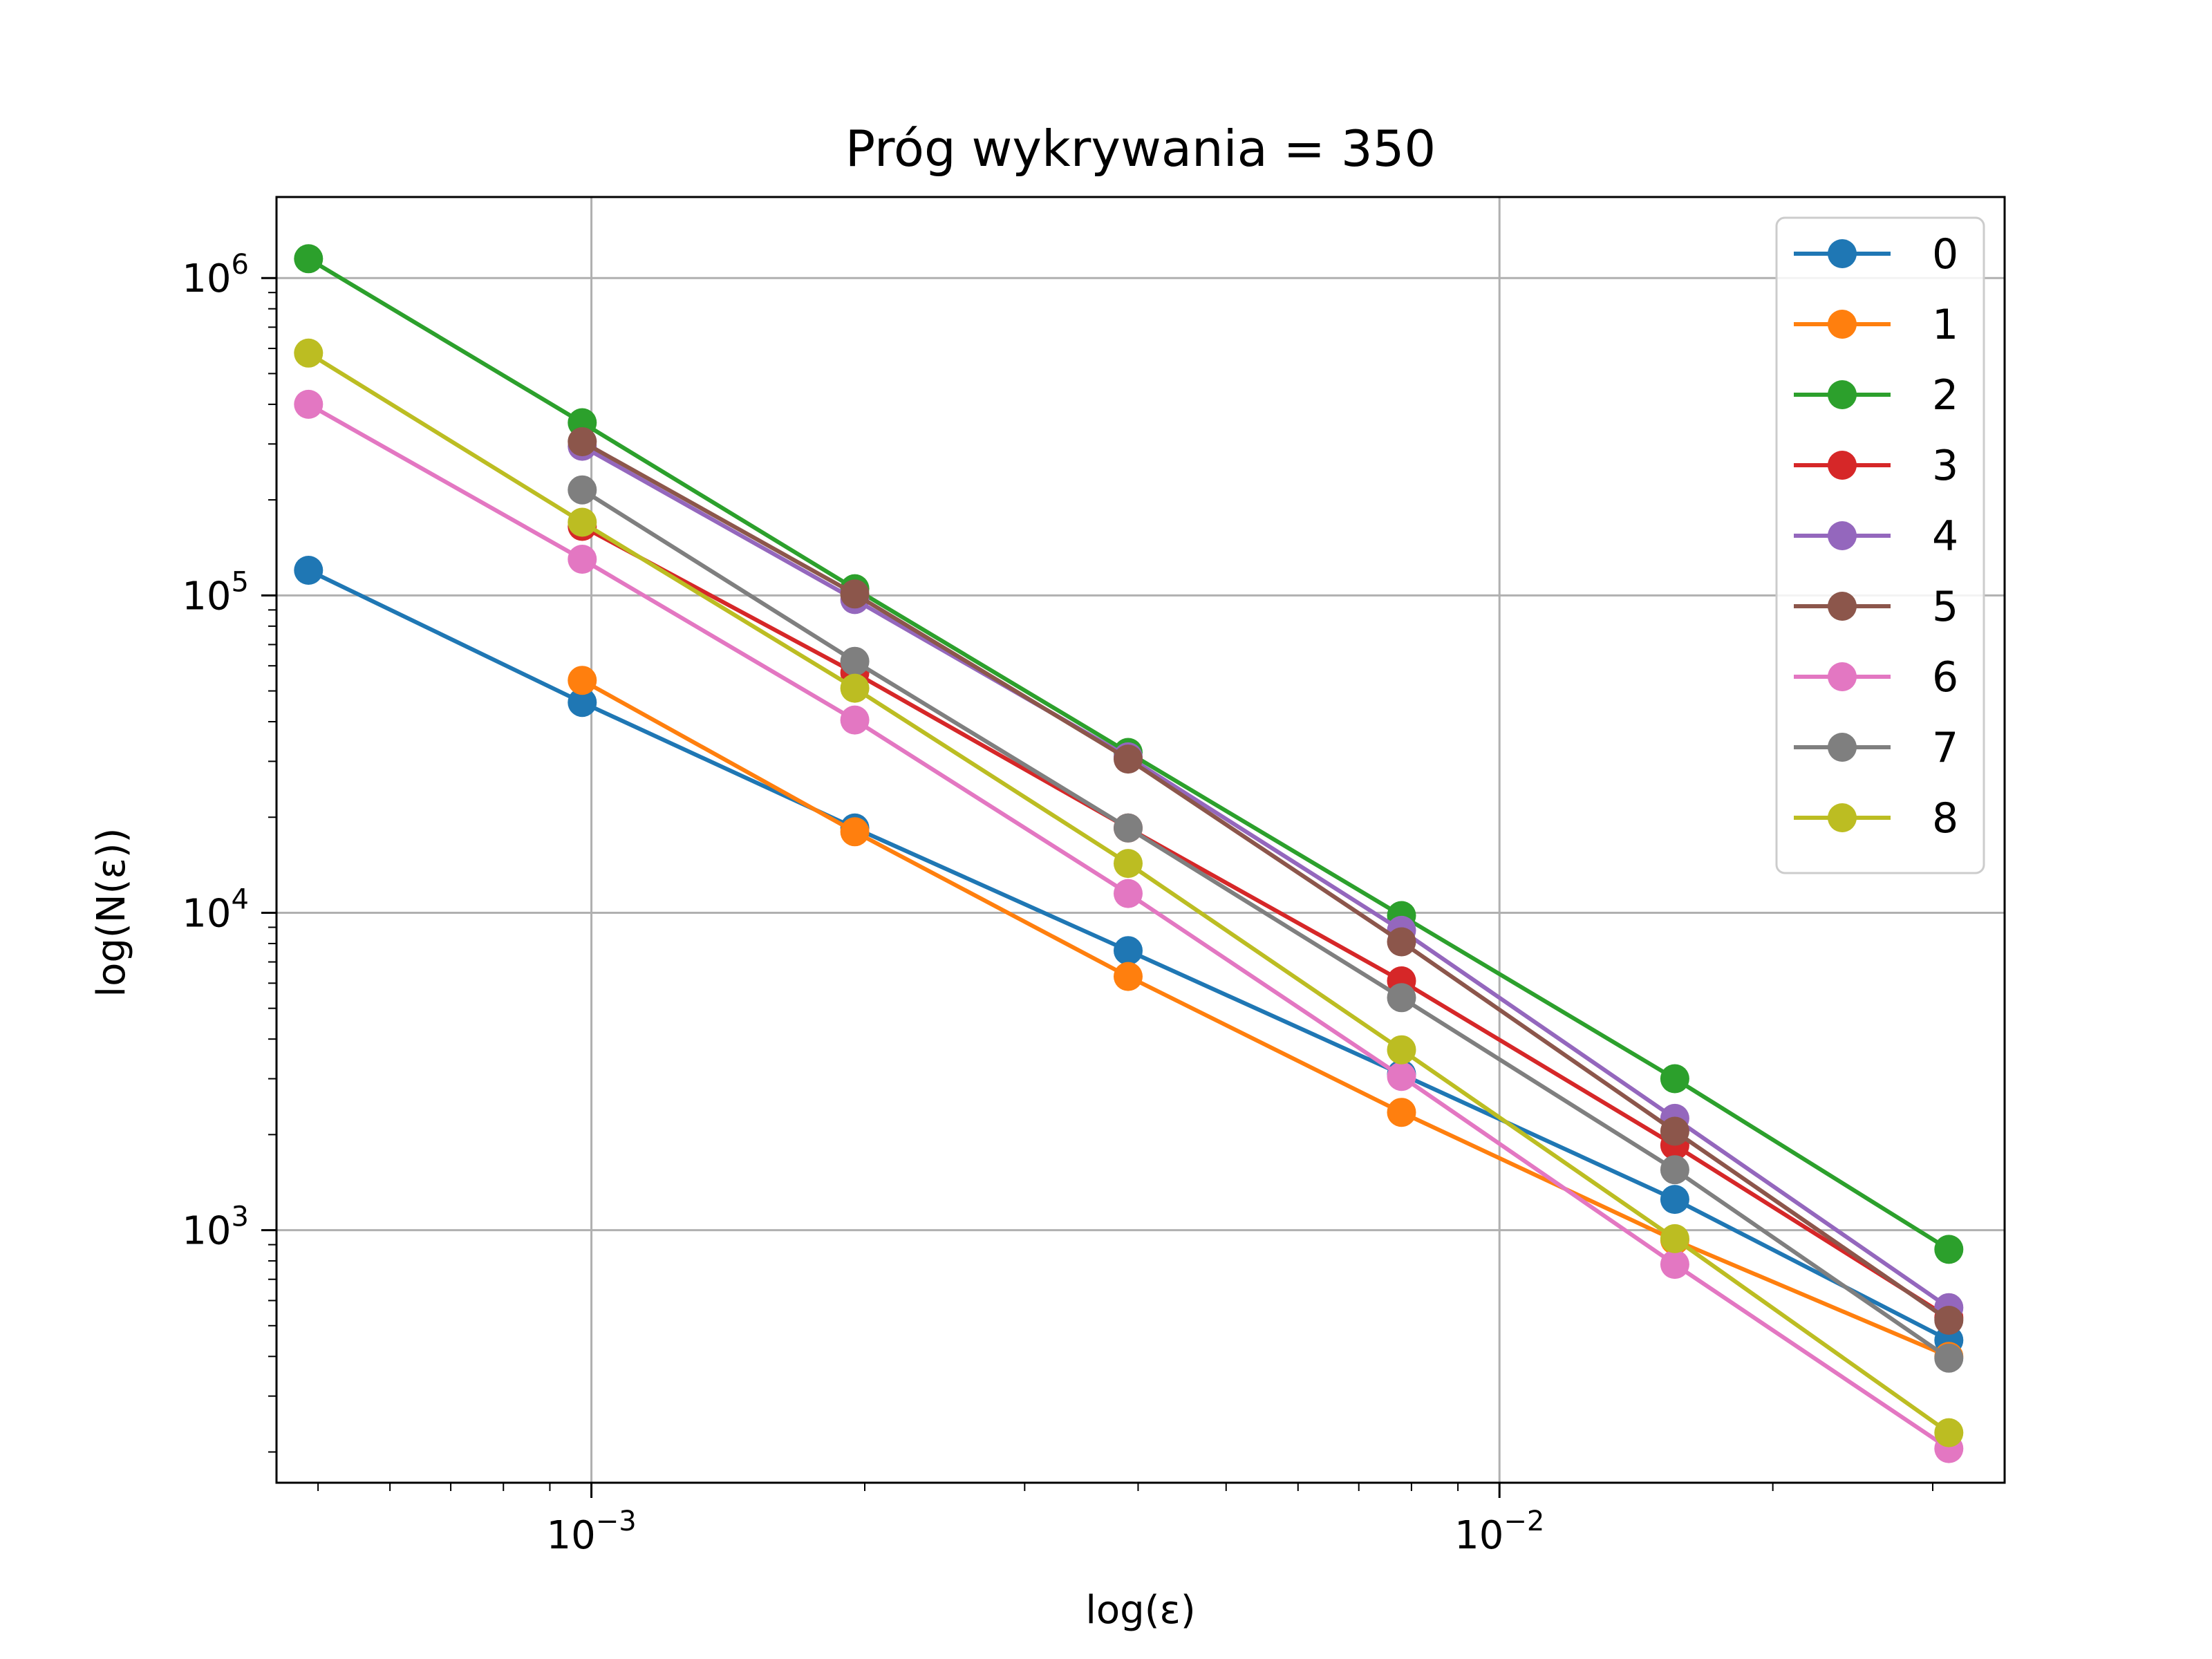  Describe the element at coordinates (1945, 536) in the screenshot. I see `legend-label: 4` at that location.